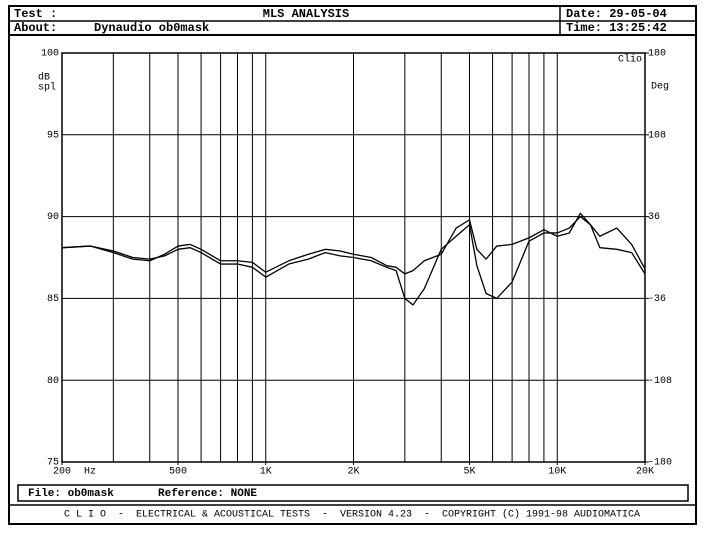  What do you see at coordinates (660, 381) in the screenshot?
I see `y2-tick-label: -108` at bounding box center [660, 381].